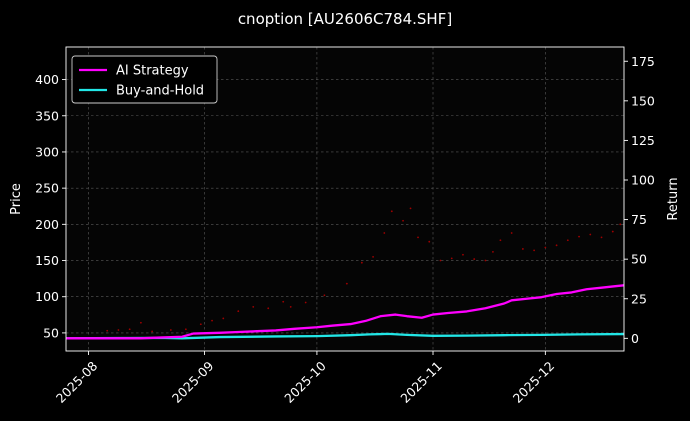 The width and height of the screenshot is (690, 421). I want to click on chart-title: cnoption [AU2606C784.SHF], so click(345, 19).